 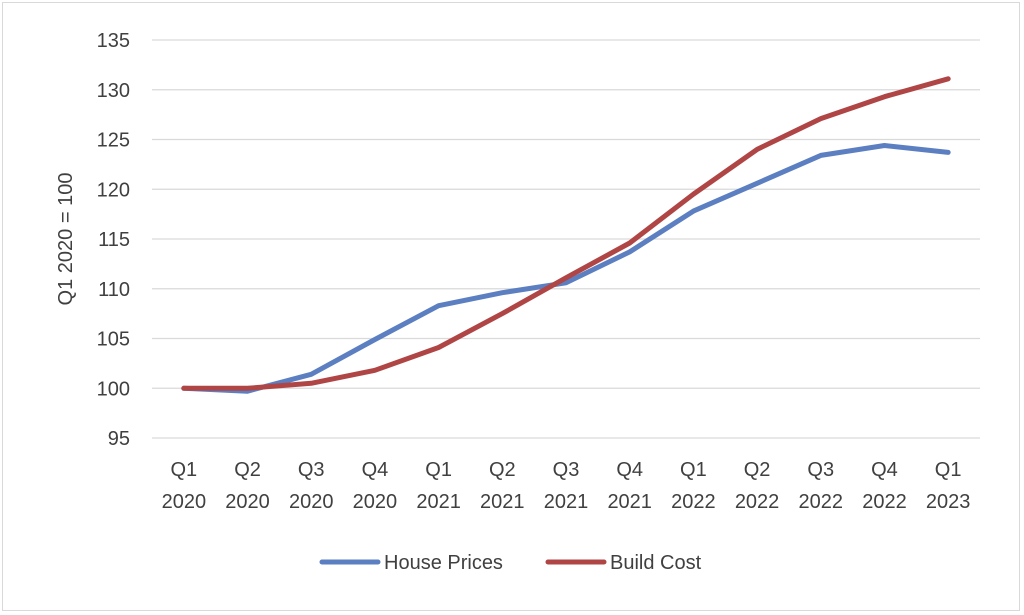 I want to click on y-tick-label: 130, so click(x=113, y=91).